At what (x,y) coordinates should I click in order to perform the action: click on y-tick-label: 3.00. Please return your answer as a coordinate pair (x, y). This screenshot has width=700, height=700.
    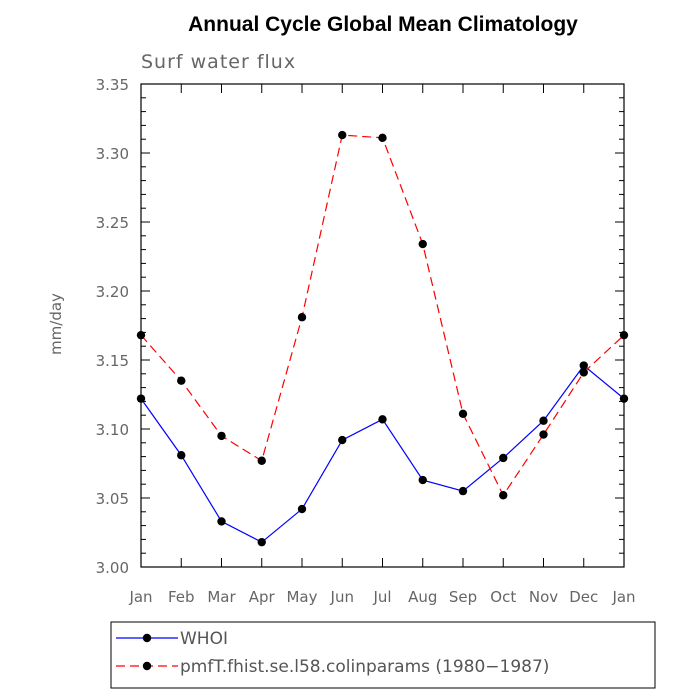
    Looking at the image, I should click on (112, 568).